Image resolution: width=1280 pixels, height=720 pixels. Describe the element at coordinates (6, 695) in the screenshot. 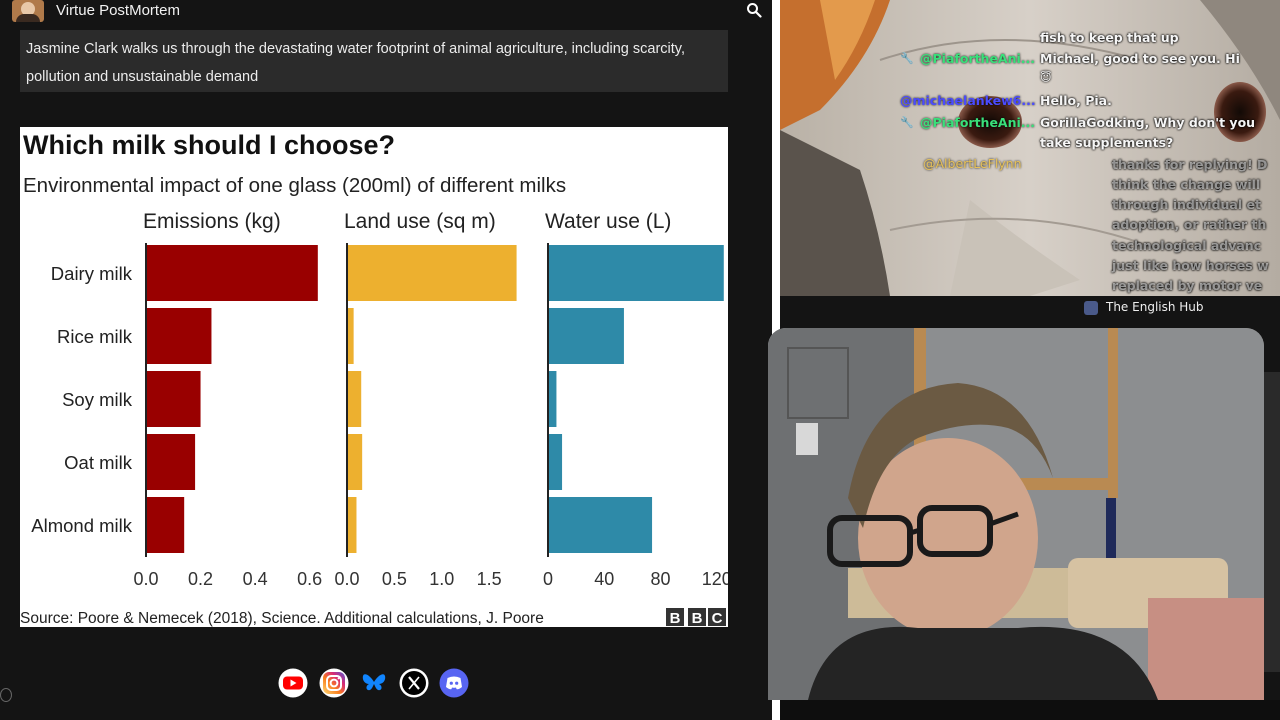

I see `info-icon` at that location.